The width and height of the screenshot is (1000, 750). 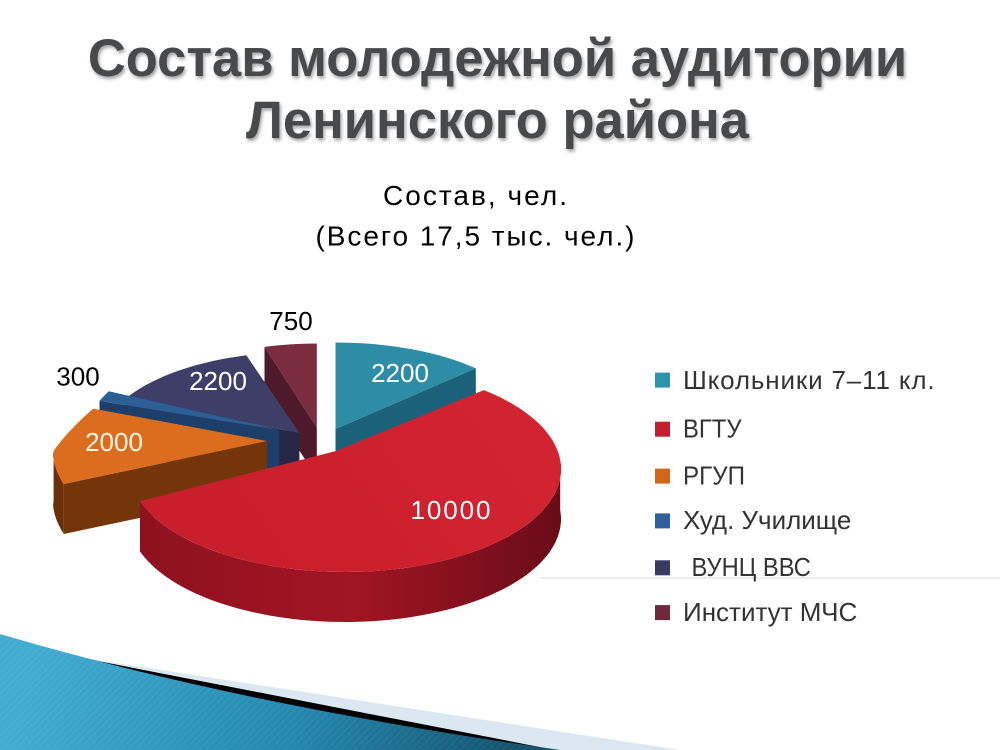 What do you see at coordinates (77, 377) in the screenshot?
I see `svg-text: 300` at bounding box center [77, 377].